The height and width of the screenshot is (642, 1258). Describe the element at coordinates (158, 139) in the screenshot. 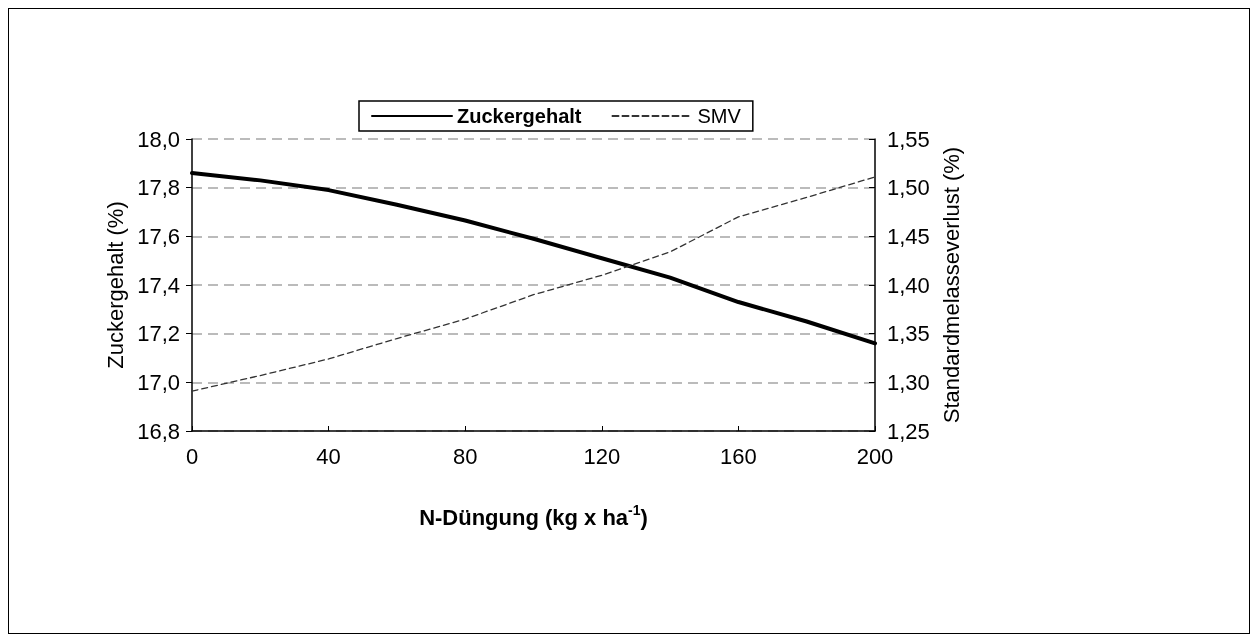

I see `y-tick-label: 18,0` at that location.